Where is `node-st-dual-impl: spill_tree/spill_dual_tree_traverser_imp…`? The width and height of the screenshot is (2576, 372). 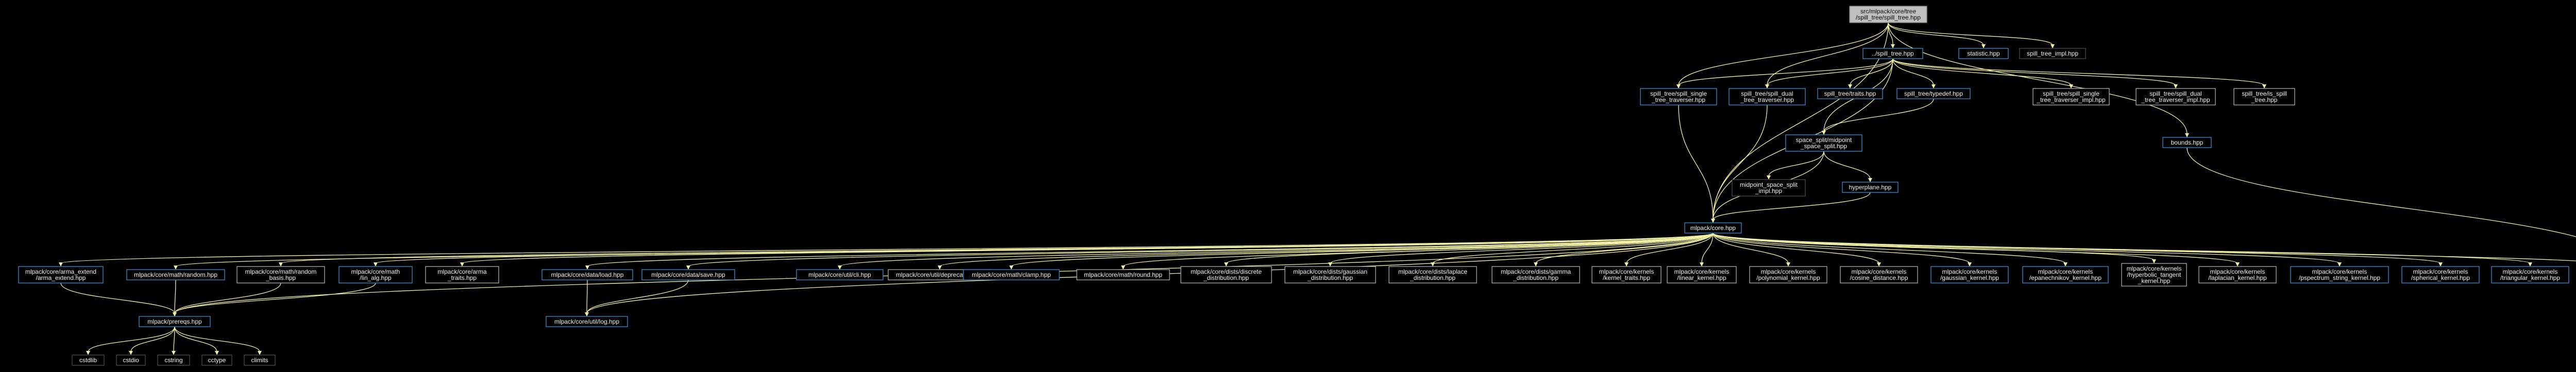 node-st-dual-impl: spill_tree/spill_dual_tree_traverser_imp… is located at coordinates (2176, 96).